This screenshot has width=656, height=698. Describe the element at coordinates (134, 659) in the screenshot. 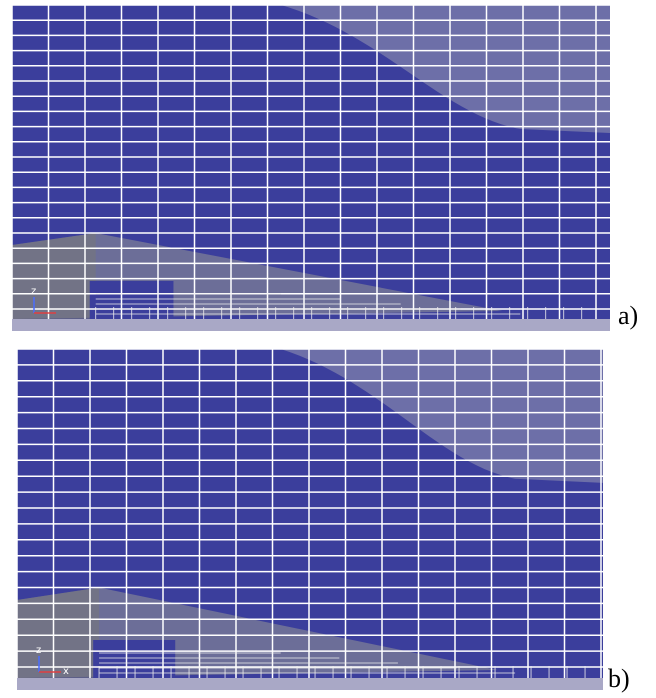

I see `cavity` at that location.